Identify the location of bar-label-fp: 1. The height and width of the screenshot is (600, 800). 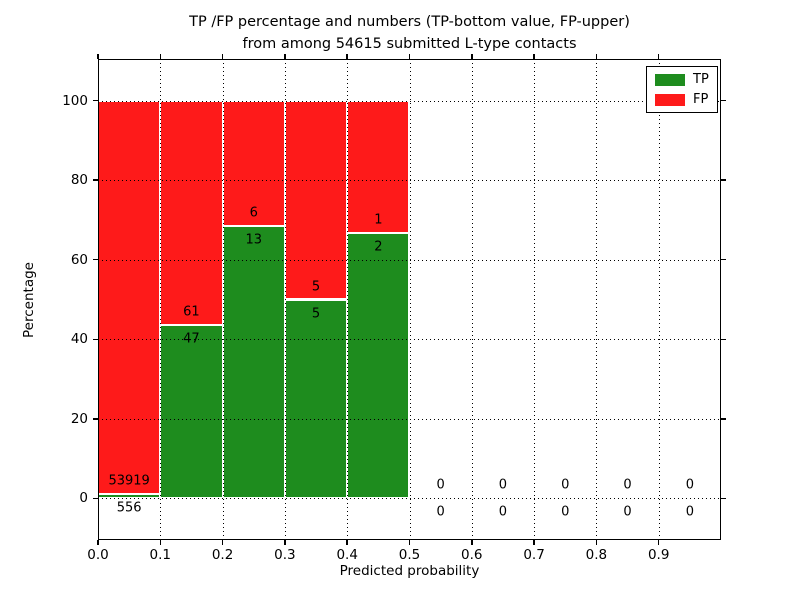
(378, 220).